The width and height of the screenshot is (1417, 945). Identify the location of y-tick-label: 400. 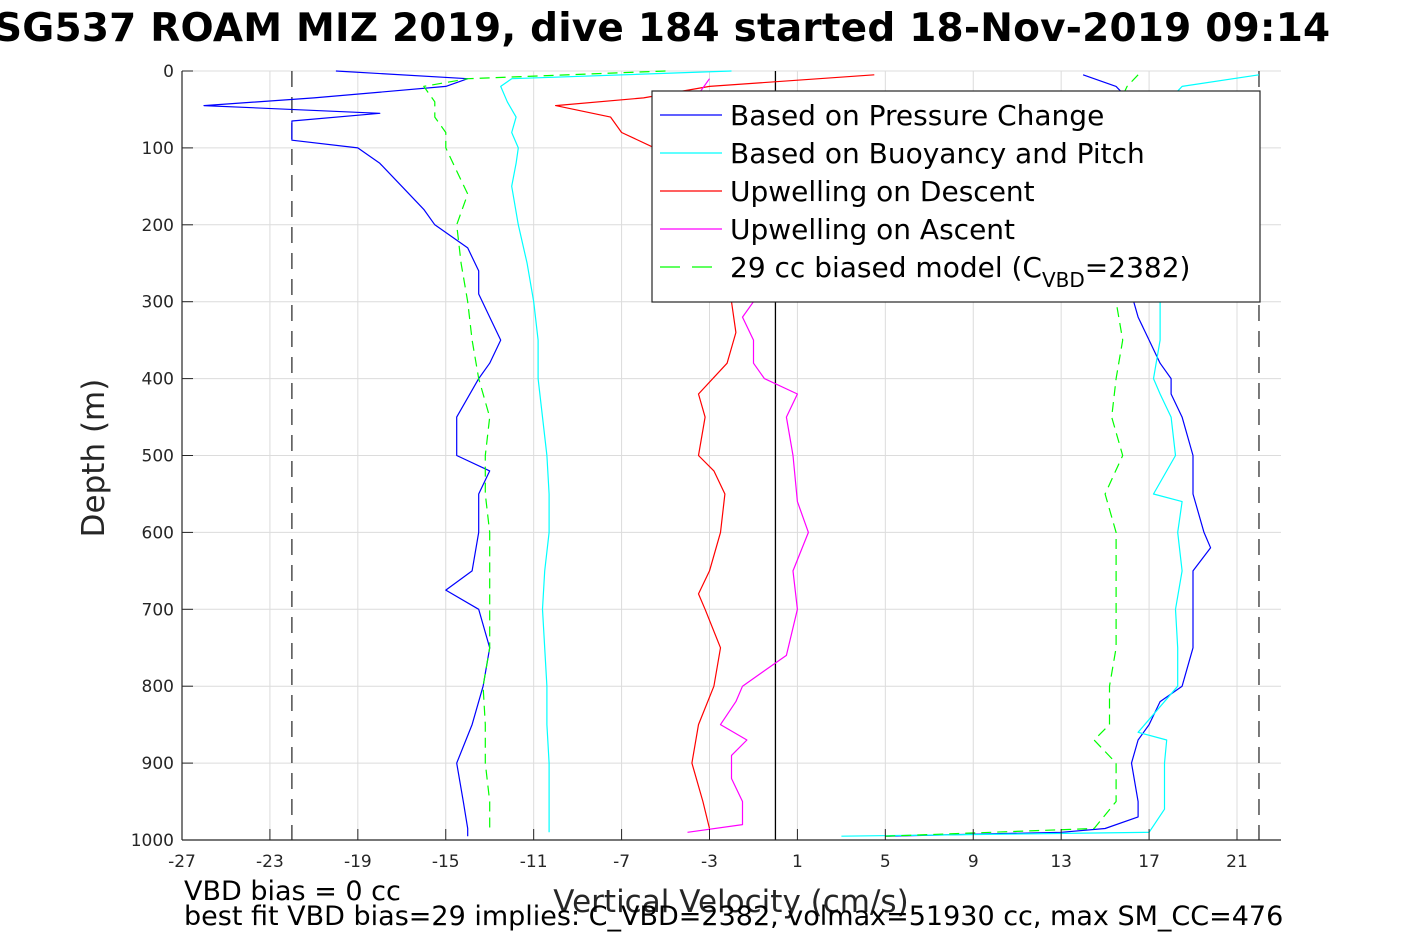
(158, 380).